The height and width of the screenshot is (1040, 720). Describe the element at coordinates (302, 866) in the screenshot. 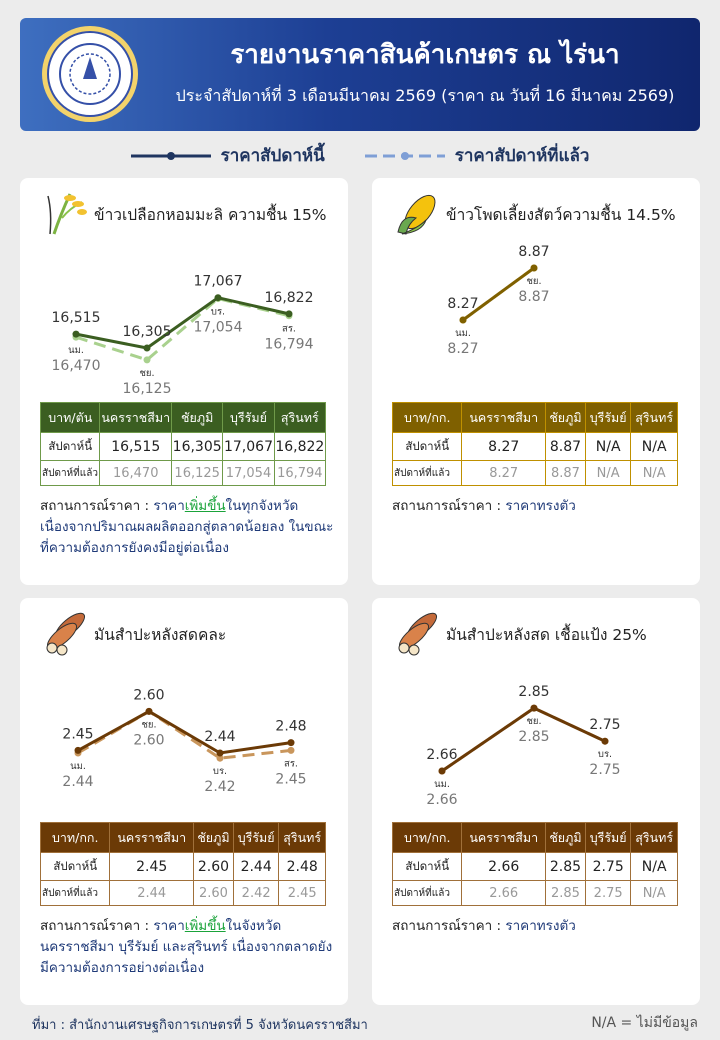

I see `this-week-cell: 2.48` at that location.